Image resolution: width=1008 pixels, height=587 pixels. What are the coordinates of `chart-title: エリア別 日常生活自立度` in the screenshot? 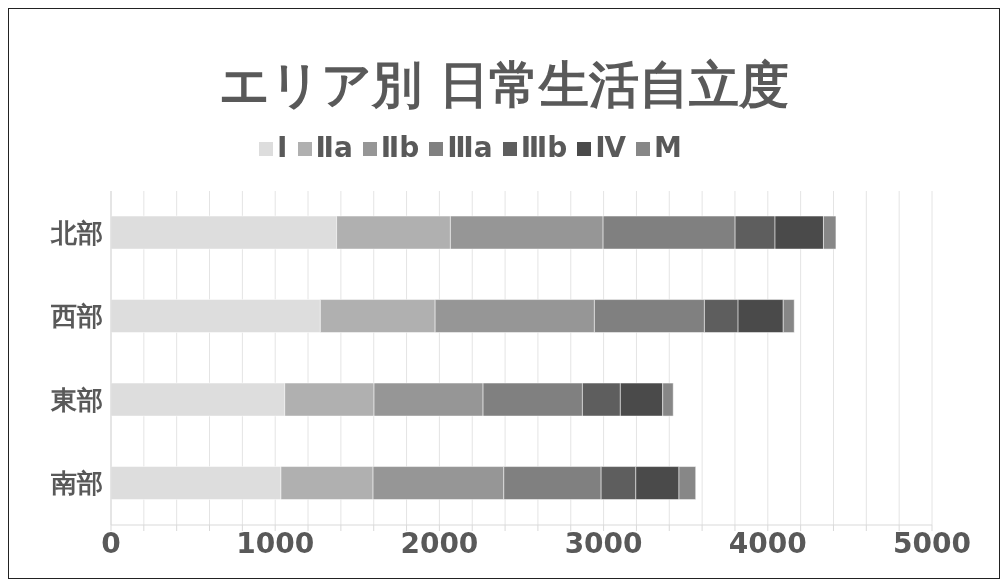 It's located at (504, 85).